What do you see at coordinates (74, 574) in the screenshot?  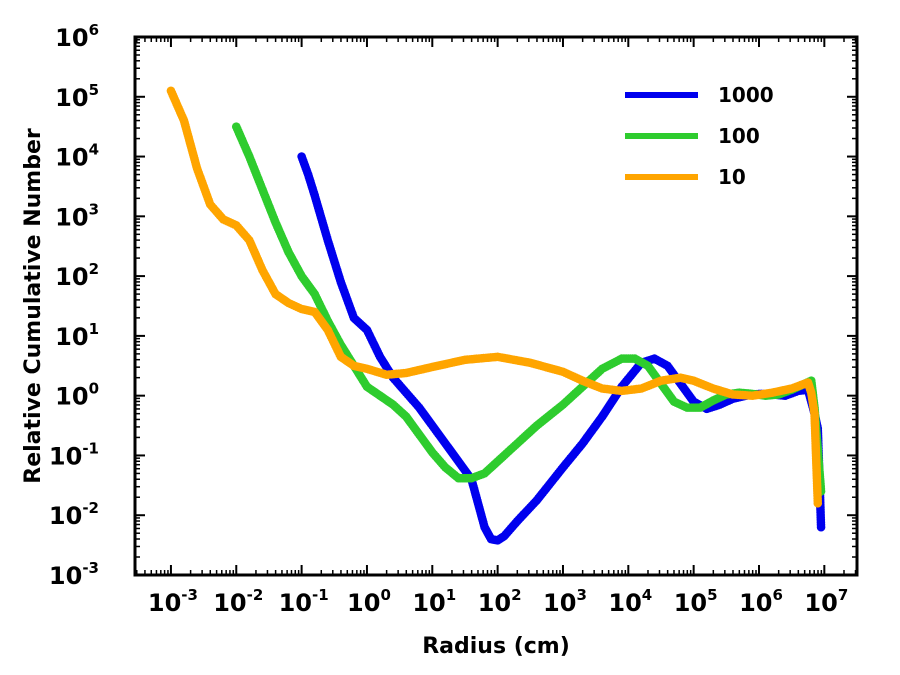 I see `y-tick-label: 10-3` at bounding box center [74, 574].